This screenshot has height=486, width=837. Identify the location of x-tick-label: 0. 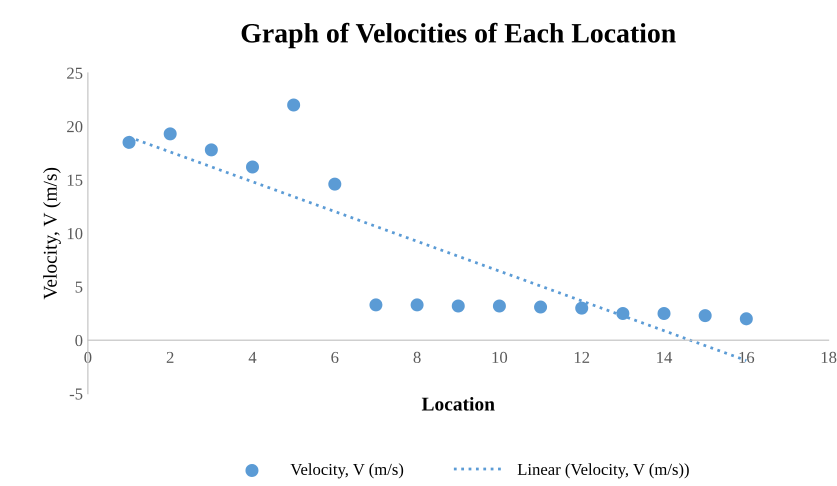
(88, 358).